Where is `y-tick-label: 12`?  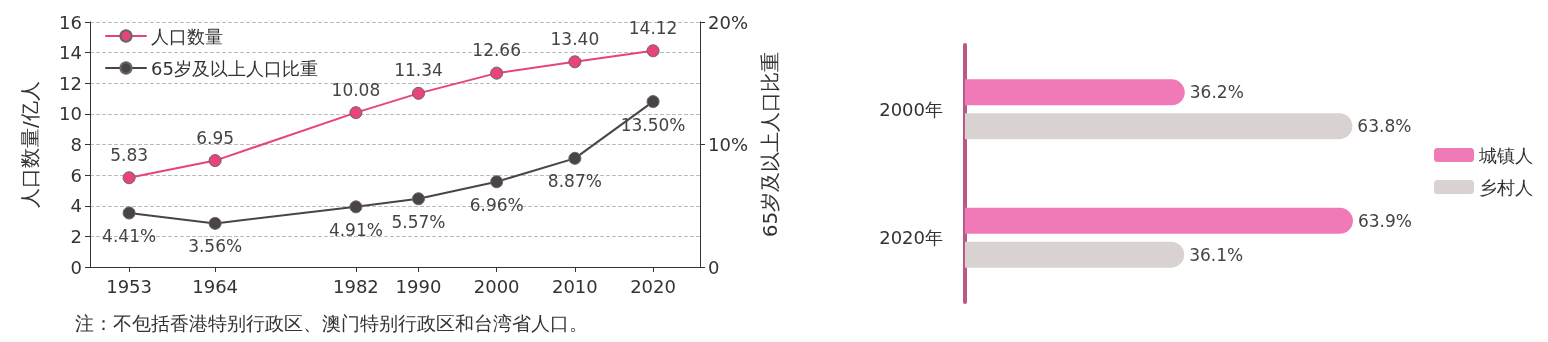
y-tick-label: 12 is located at coordinates (70, 83).